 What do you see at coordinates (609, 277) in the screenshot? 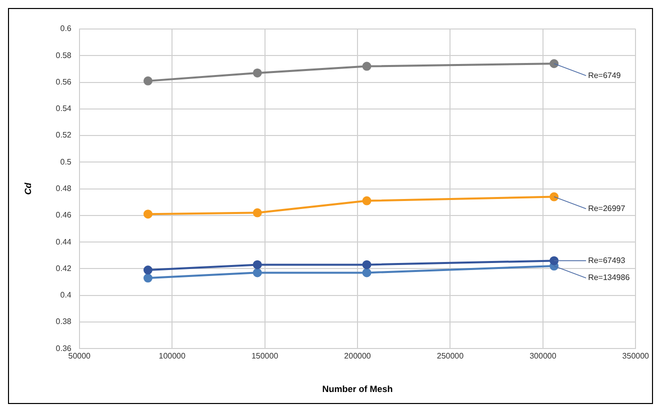
I see `text: Re=134986` at bounding box center [609, 277].